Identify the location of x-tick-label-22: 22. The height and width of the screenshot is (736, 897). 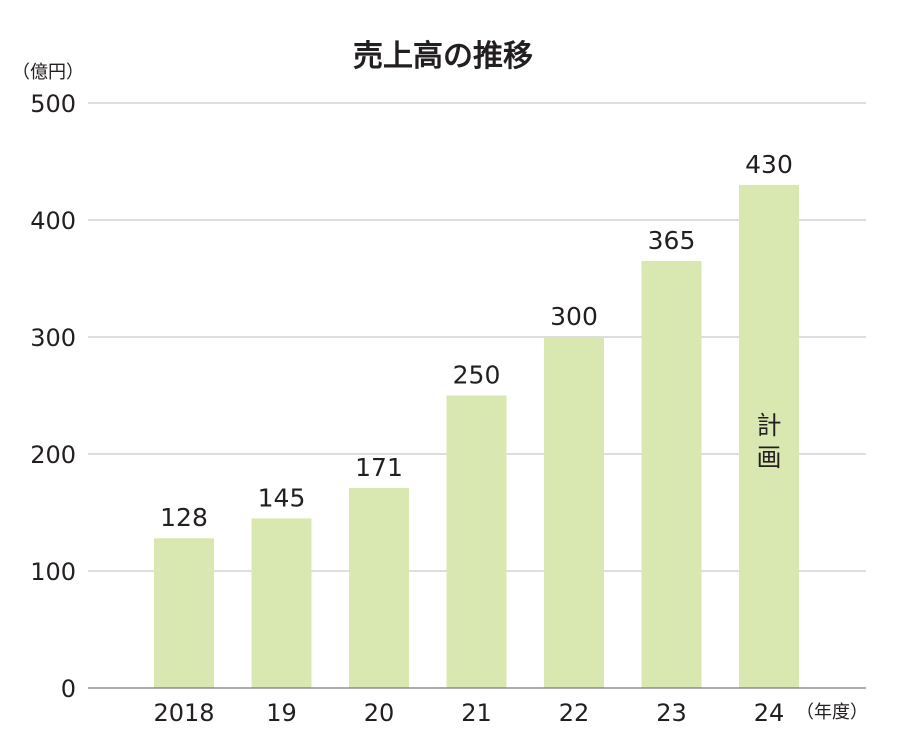
(574, 713).